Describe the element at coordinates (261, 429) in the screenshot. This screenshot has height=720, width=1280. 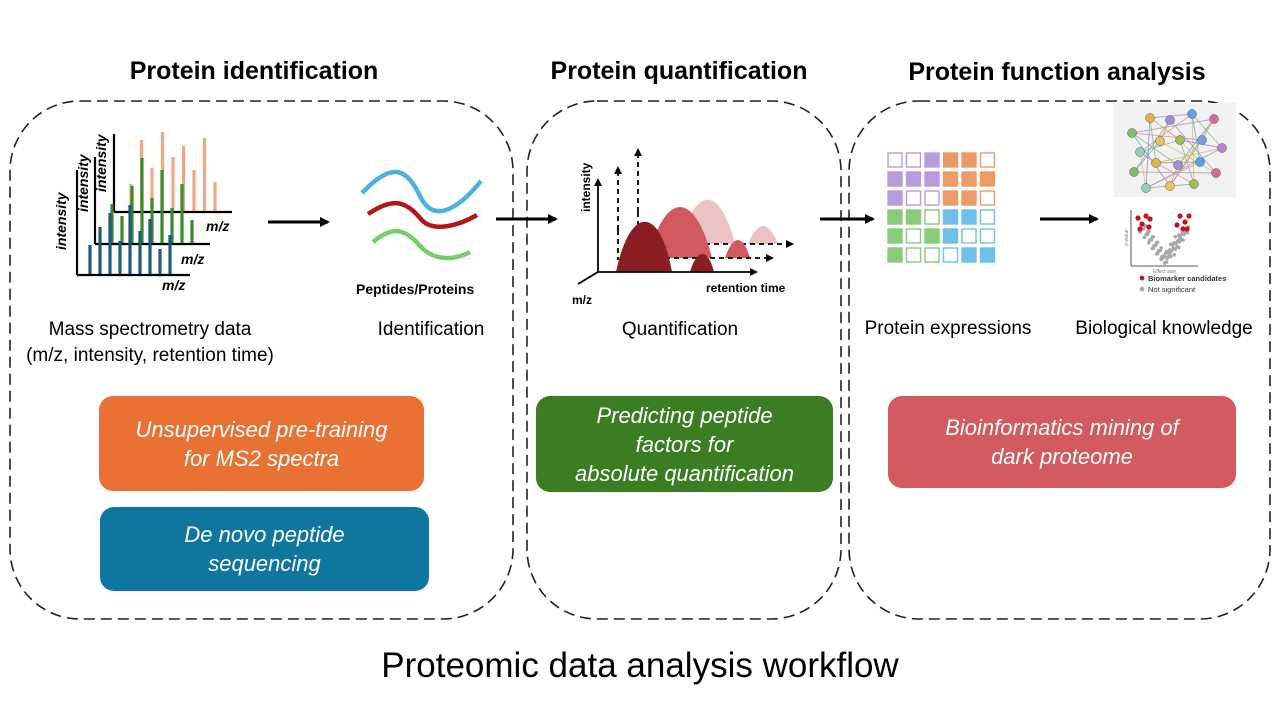
I see `task-line: Unsupervised pre-training` at that location.